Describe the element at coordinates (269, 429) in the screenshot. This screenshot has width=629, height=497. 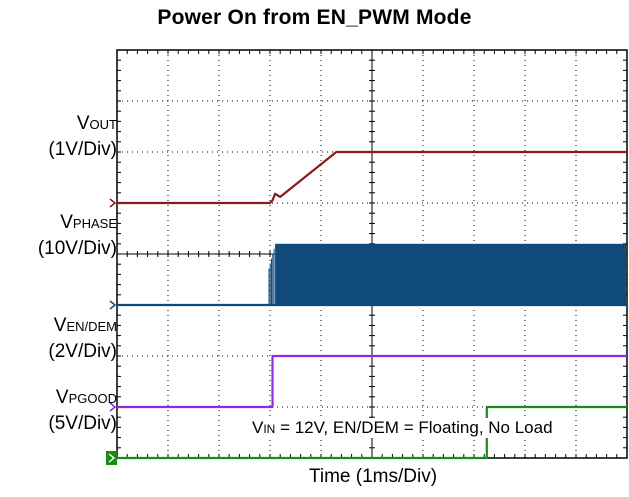
I see `annotation-sub: IN` at that location.